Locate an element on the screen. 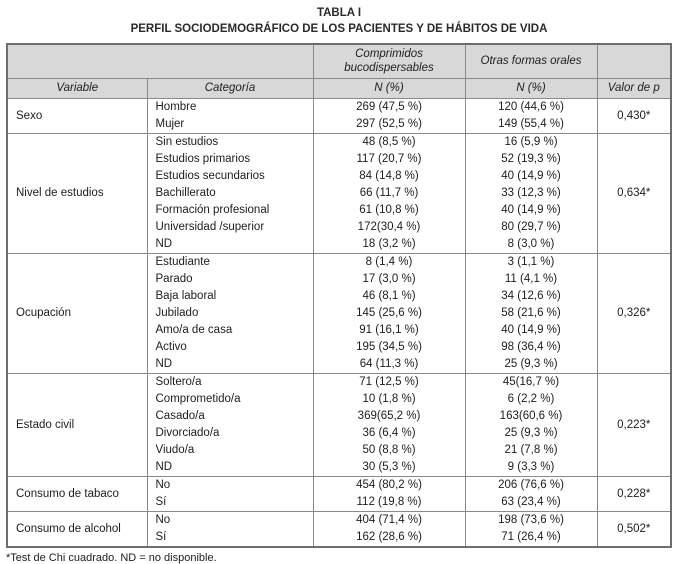  bucodispersables-value-cell: 112 (19,8 %) is located at coordinates (389, 502).